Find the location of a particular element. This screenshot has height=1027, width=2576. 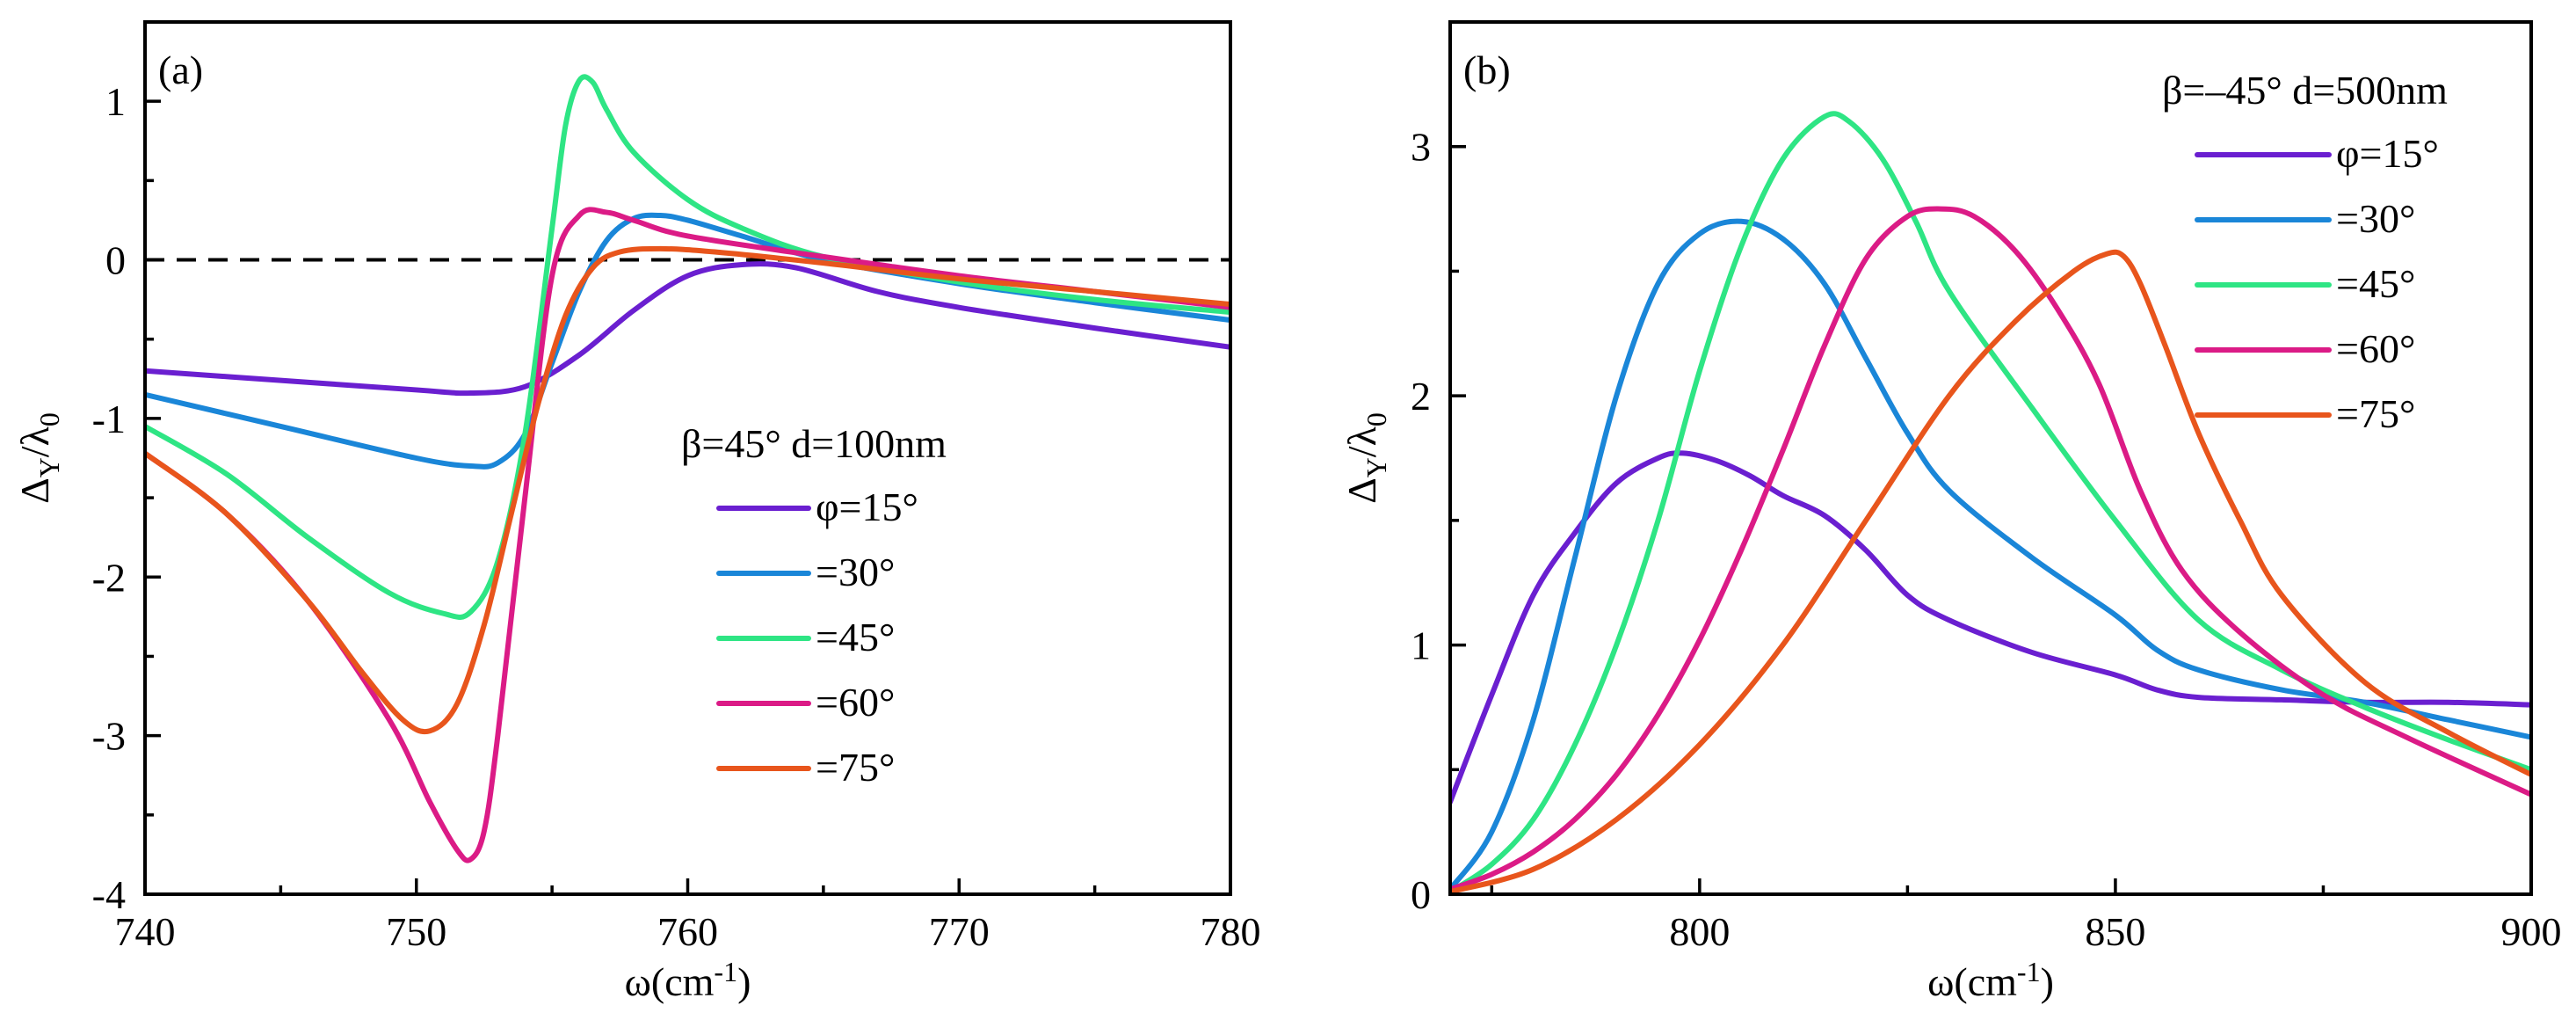

y-tick-label: -4 is located at coordinates (109, 895).